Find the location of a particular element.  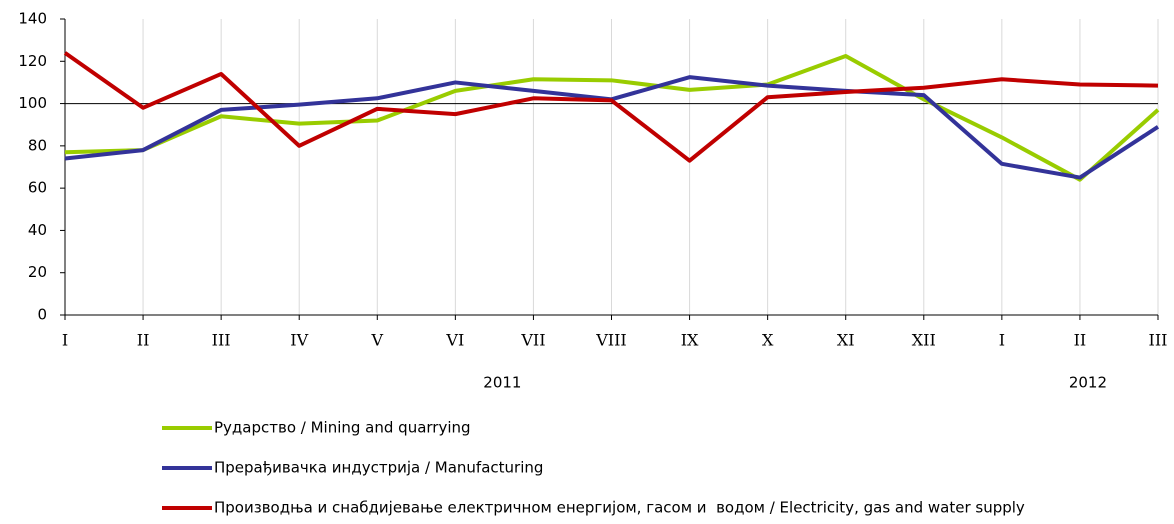

y-tick-label: 60 is located at coordinates (37, 188).